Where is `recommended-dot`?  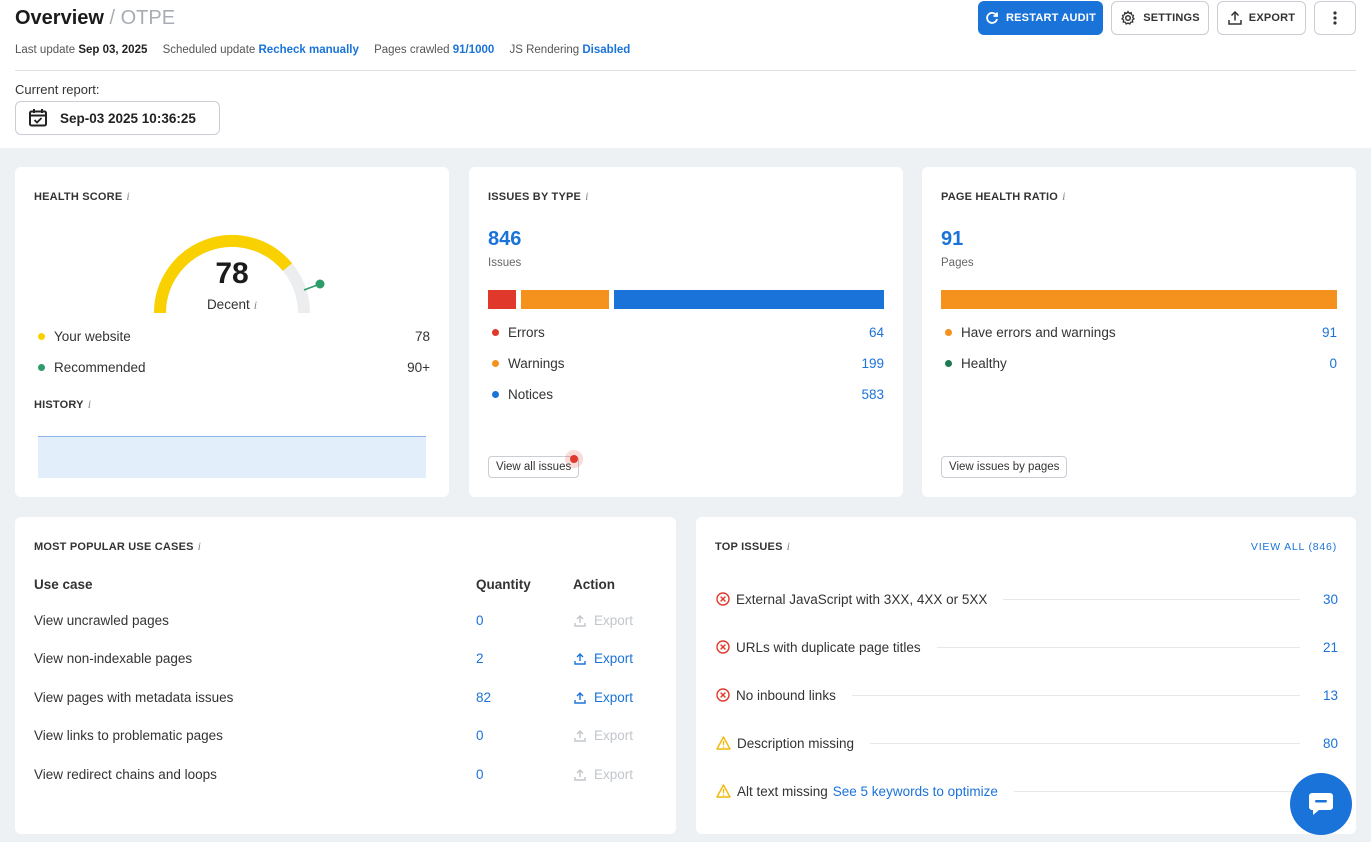 recommended-dot is located at coordinates (41, 367).